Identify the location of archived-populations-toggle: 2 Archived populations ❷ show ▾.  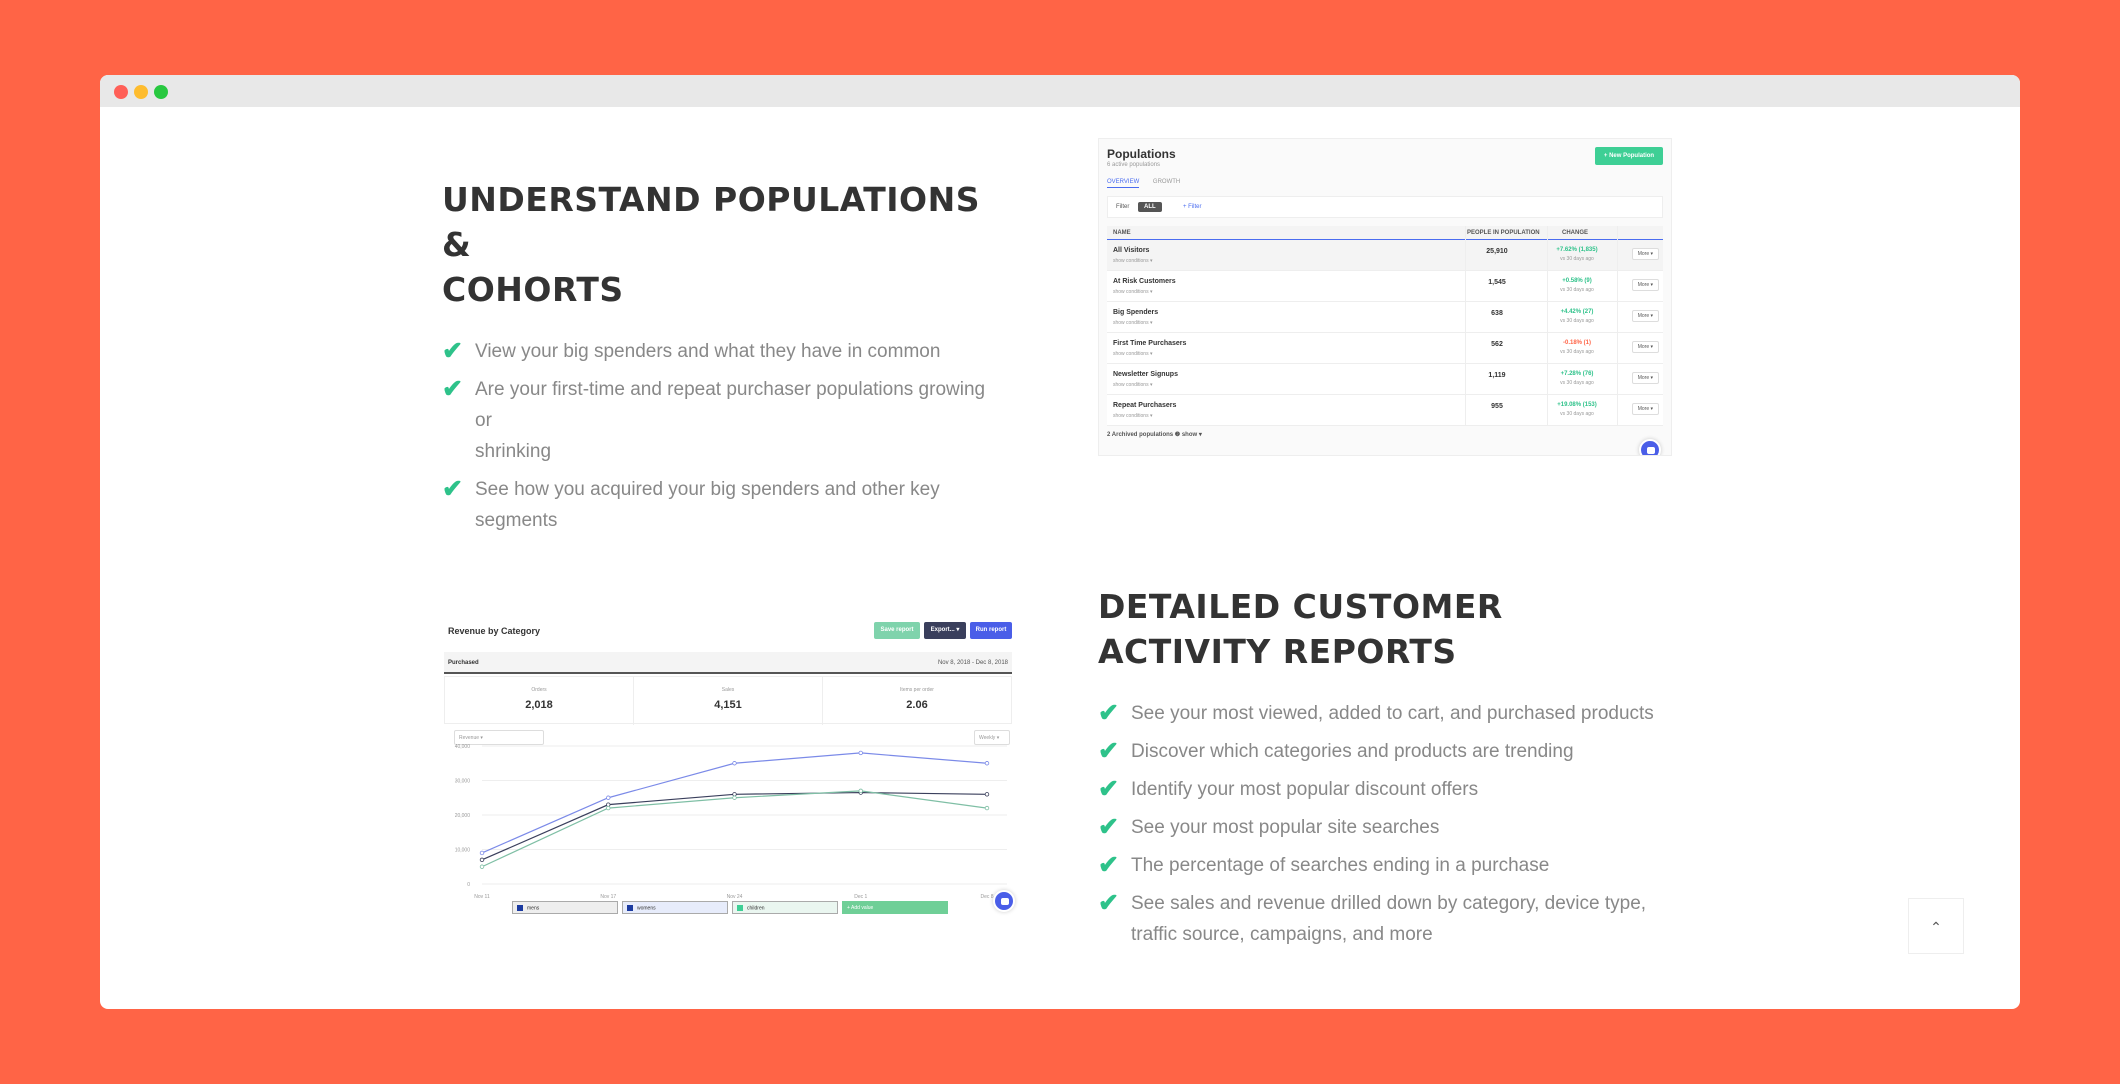
(1154, 435).